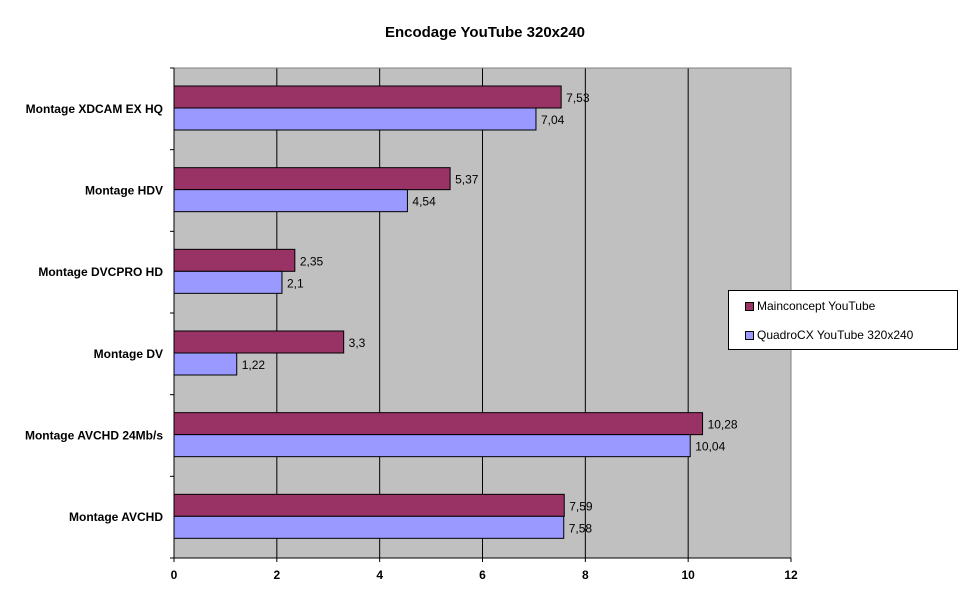 The height and width of the screenshot is (609, 970). What do you see at coordinates (116, 517) in the screenshot?
I see `category-label: Montage AVCHD` at bounding box center [116, 517].